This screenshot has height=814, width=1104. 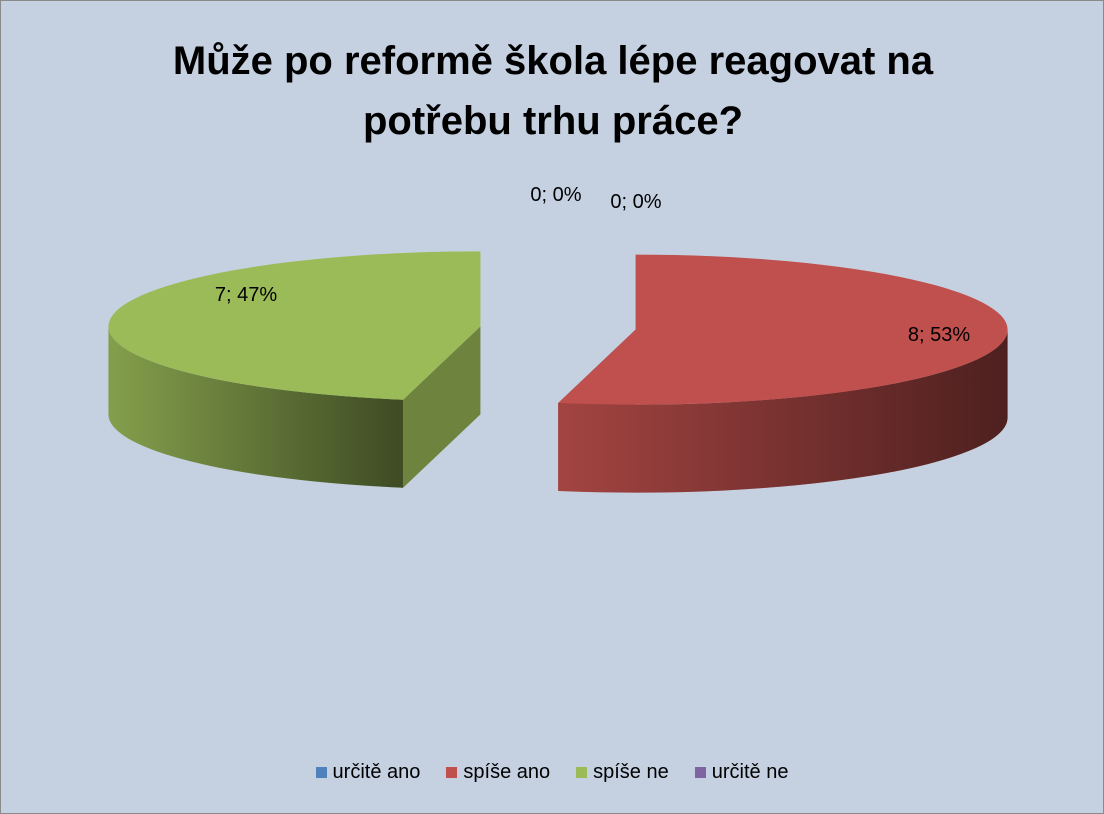 I want to click on legend-item: spíše ano, so click(x=498, y=772).